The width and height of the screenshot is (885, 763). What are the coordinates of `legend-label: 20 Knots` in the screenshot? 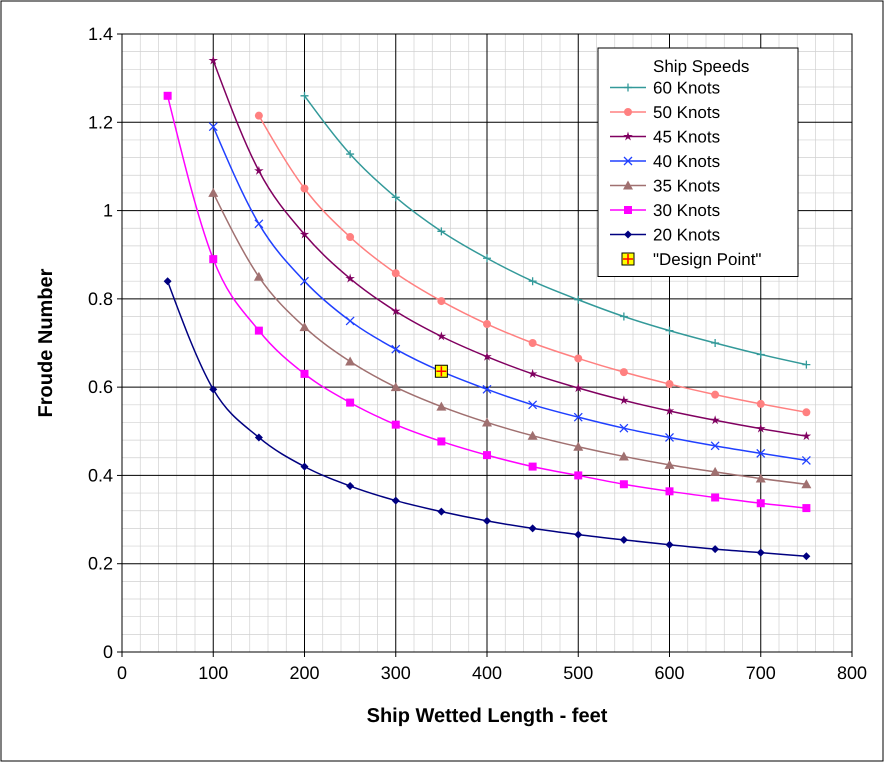 It's located at (686, 235).